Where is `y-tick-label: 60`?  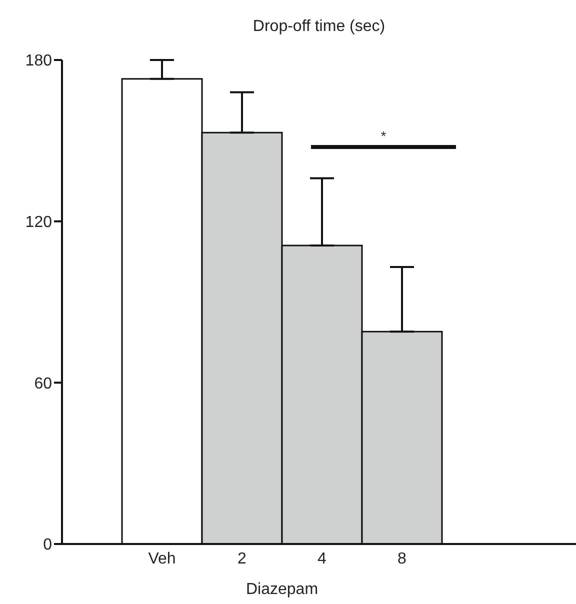 y-tick-label: 60 is located at coordinates (43, 383).